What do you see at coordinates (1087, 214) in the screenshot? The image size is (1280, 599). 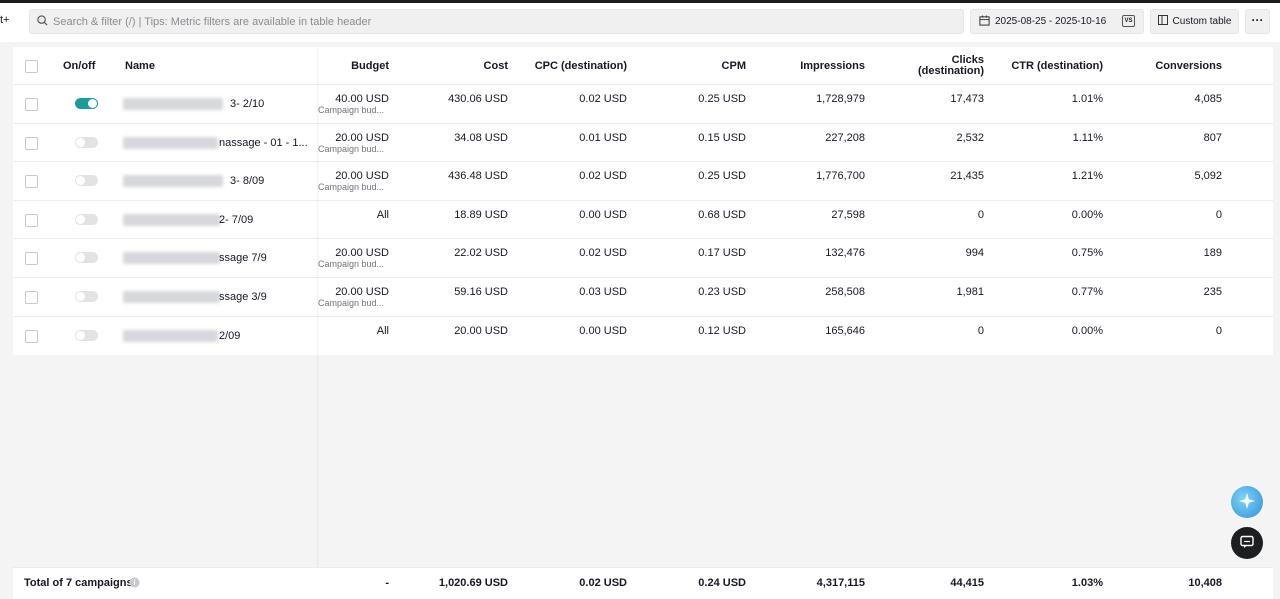 I see `ctr-value: 0.00%` at bounding box center [1087, 214].